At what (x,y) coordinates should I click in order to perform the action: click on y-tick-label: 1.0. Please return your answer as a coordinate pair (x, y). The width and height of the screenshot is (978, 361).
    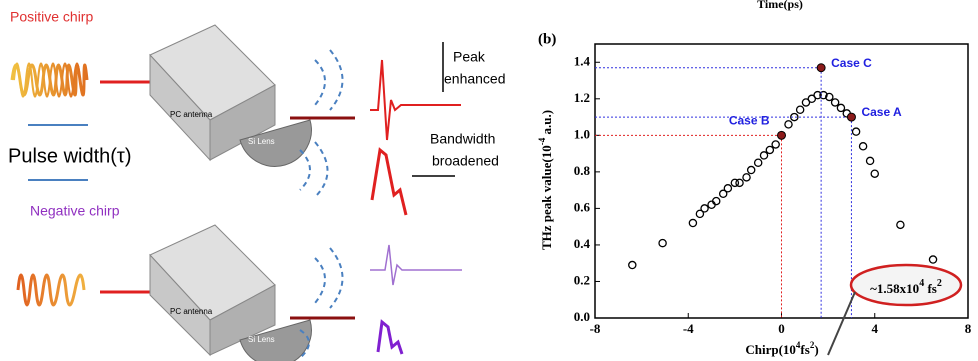
    Looking at the image, I should click on (582, 133).